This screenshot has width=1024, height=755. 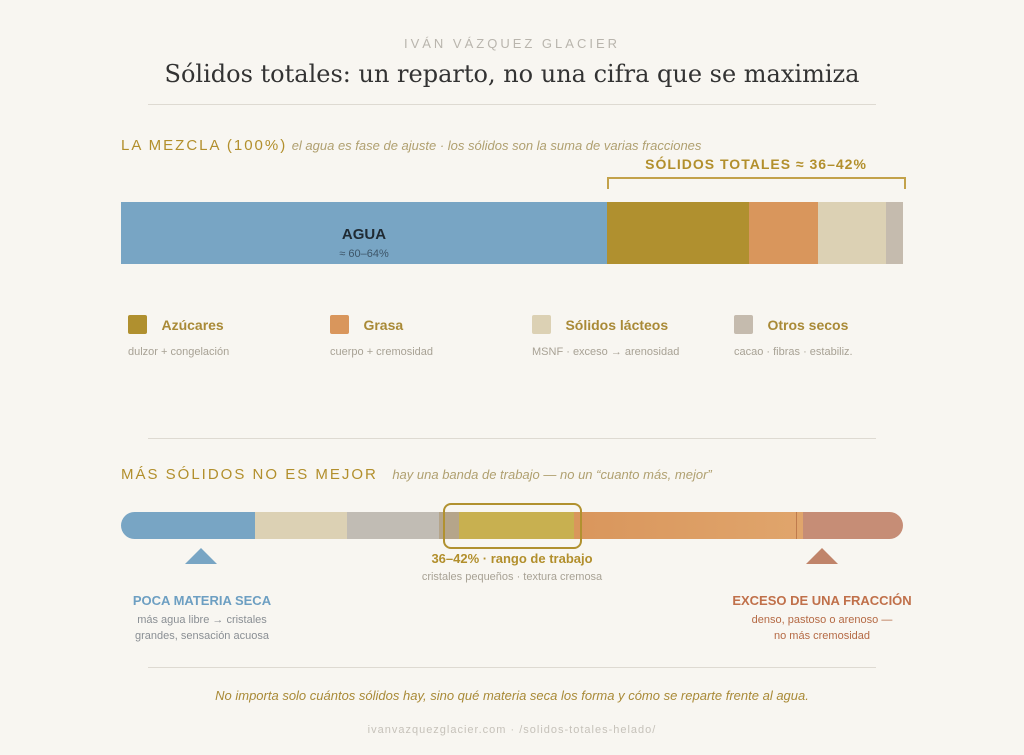 I want to click on excess-fraction-line: denso, pastoso o arenoso —, so click(x=822, y=620).